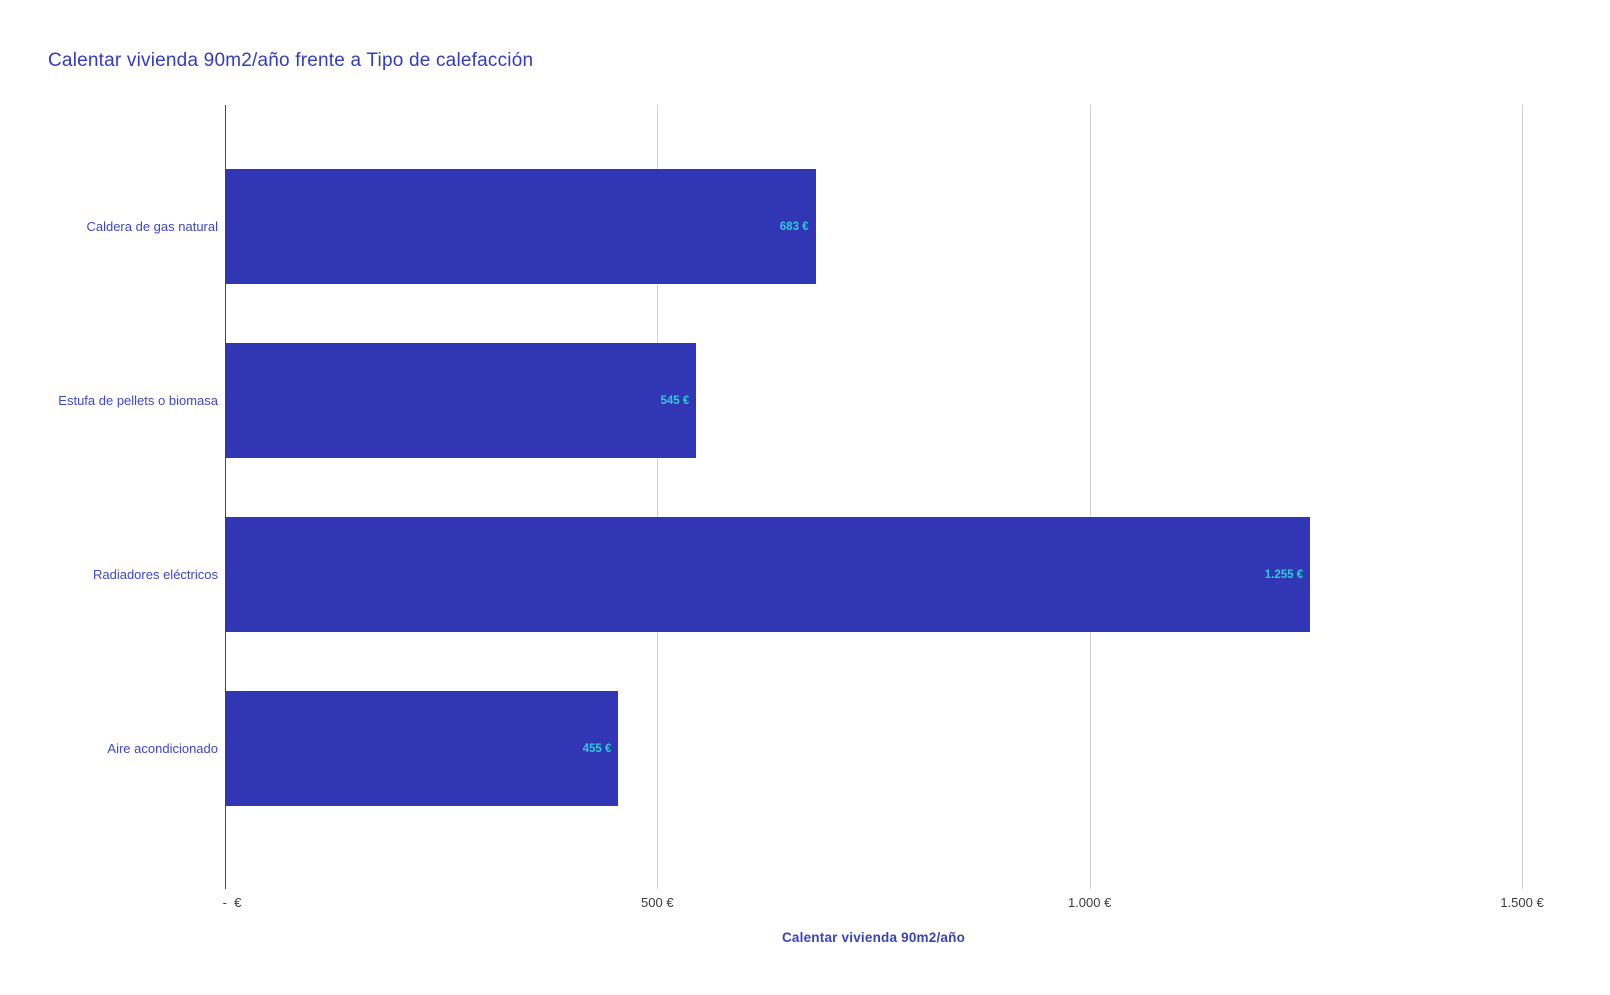  Describe the element at coordinates (225, 497) in the screenshot. I see `value-axis-line` at that location.